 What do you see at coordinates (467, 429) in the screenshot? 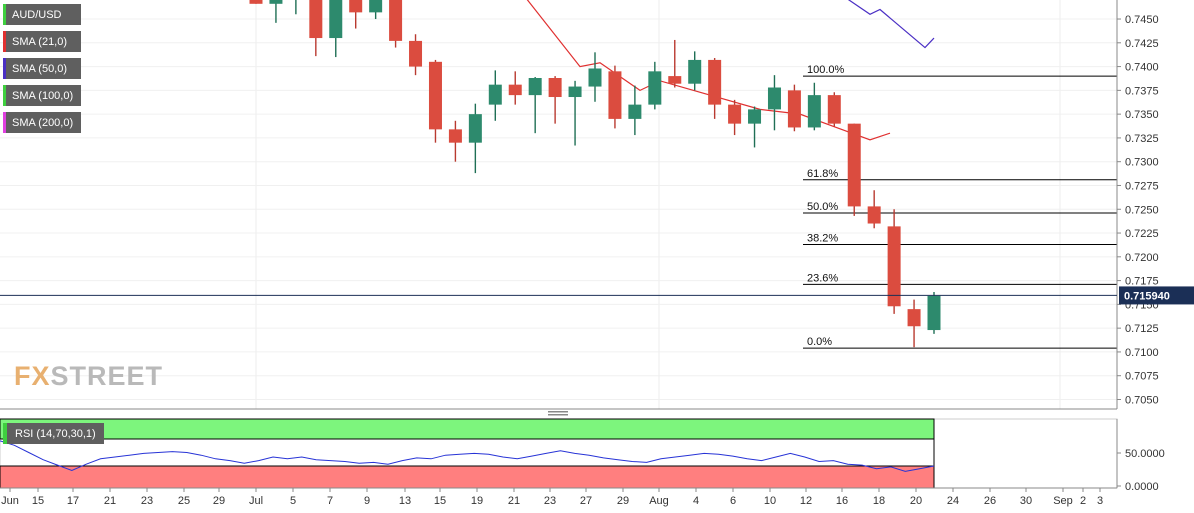
I see `rsi-overbought-zone` at bounding box center [467, 429].